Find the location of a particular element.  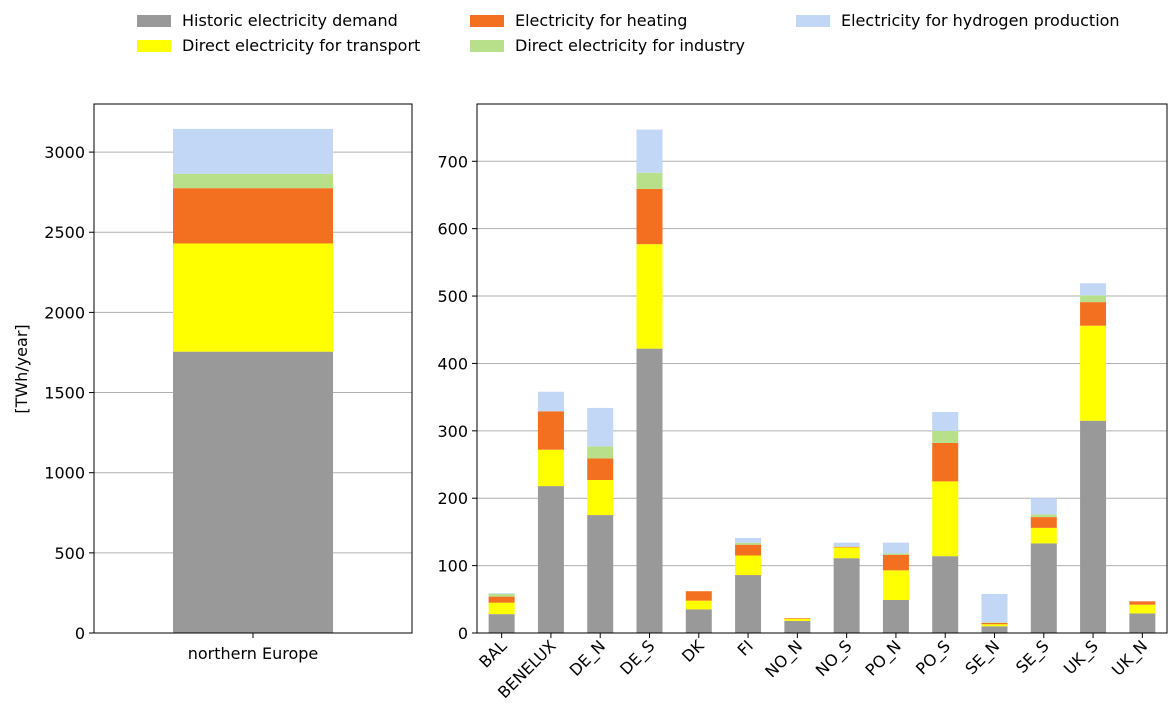

x-tick-label: NO_S is located at coordinates (834, 658).